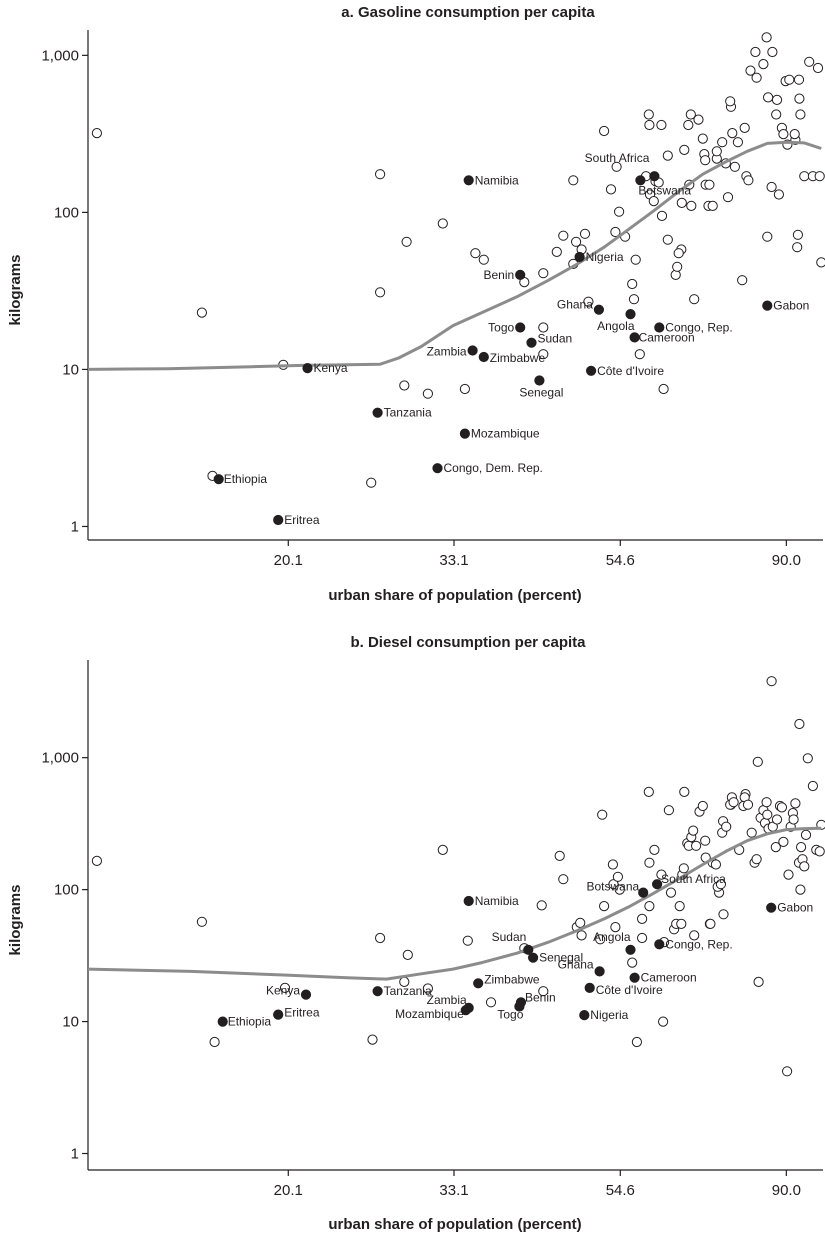 Image resolution: width=825 pixels, height=1236 pixels. What do you see at coordinates (512, 979) in the screenshot?
I see `diesel-country-label: Zimbabwe` at bounding box center [512, 979].